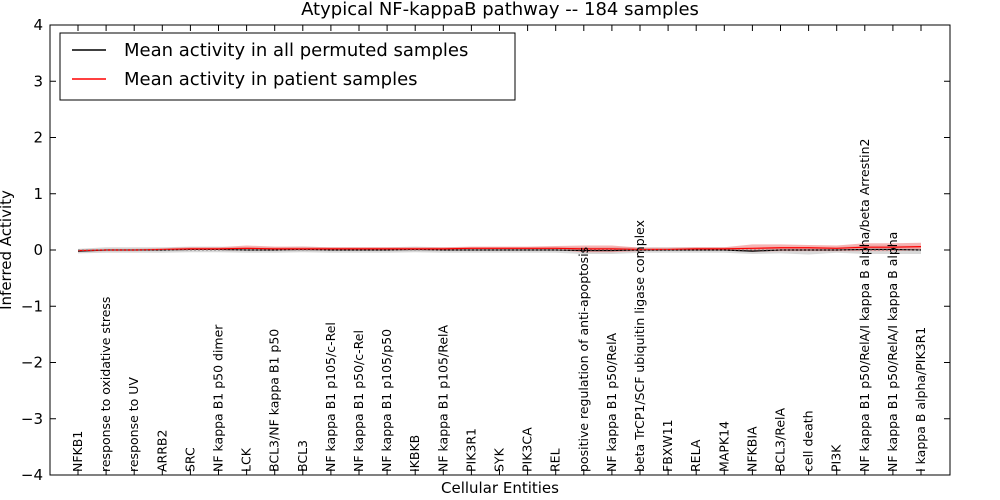  What do you see at coordinates (611, 402) in the screenshot?
I see `x-tick-label: NF kappa B1 p50/RelA` at bounding box center [611, 402].